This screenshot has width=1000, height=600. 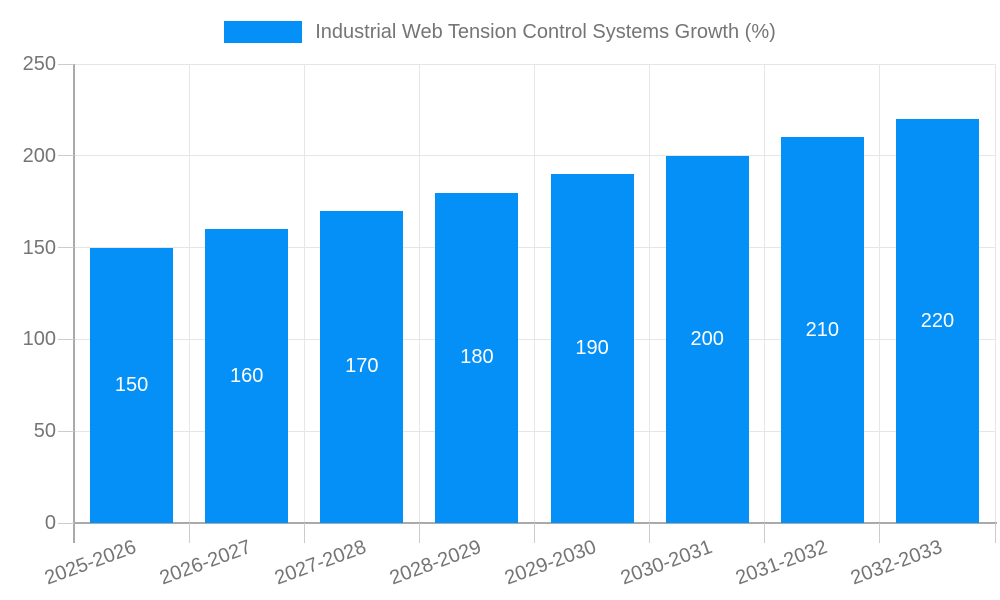 I want to click on y-tick-label: 150, so click(x=39, y=247).